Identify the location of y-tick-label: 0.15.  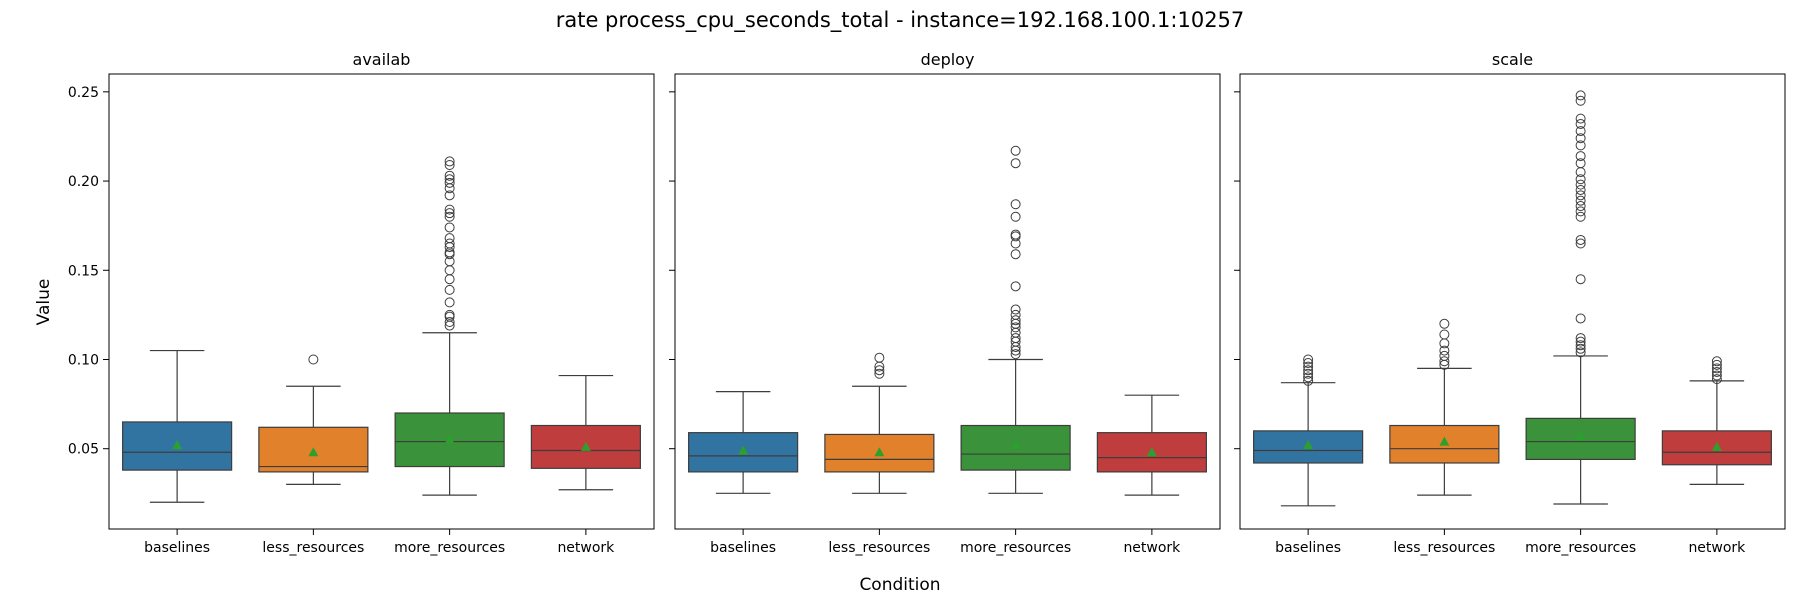
(83, 271).